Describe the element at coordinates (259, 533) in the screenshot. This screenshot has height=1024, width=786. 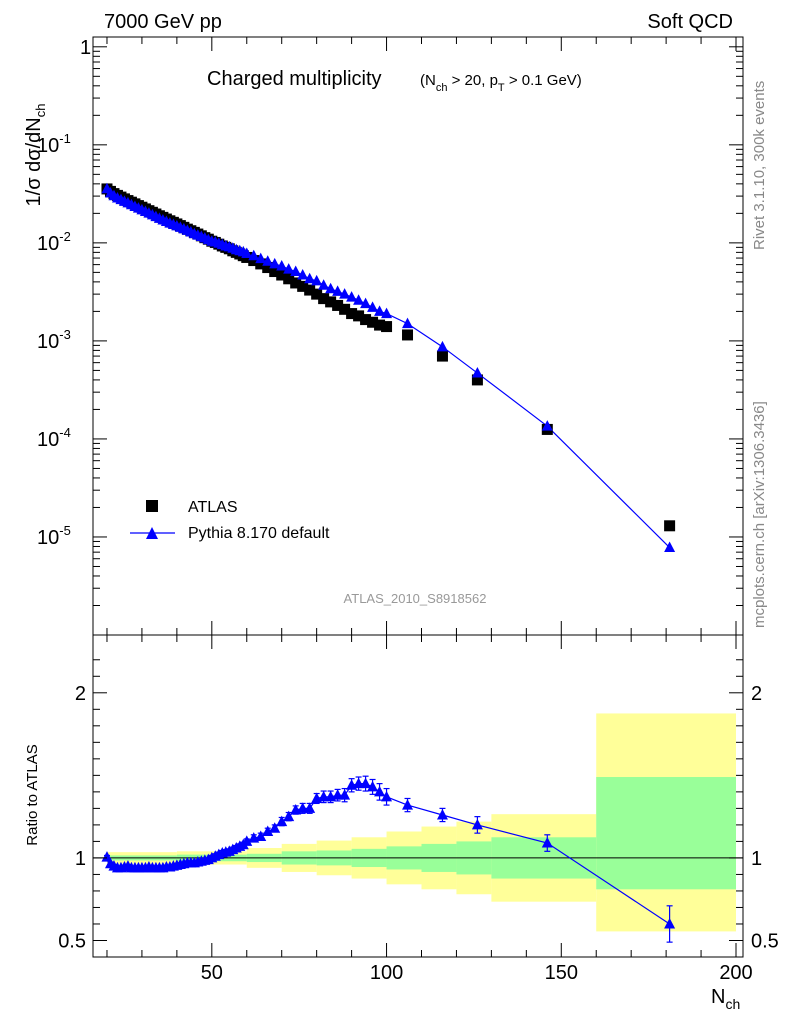
I see `legend-mc-label: Pythia 8.170 default` at that location.